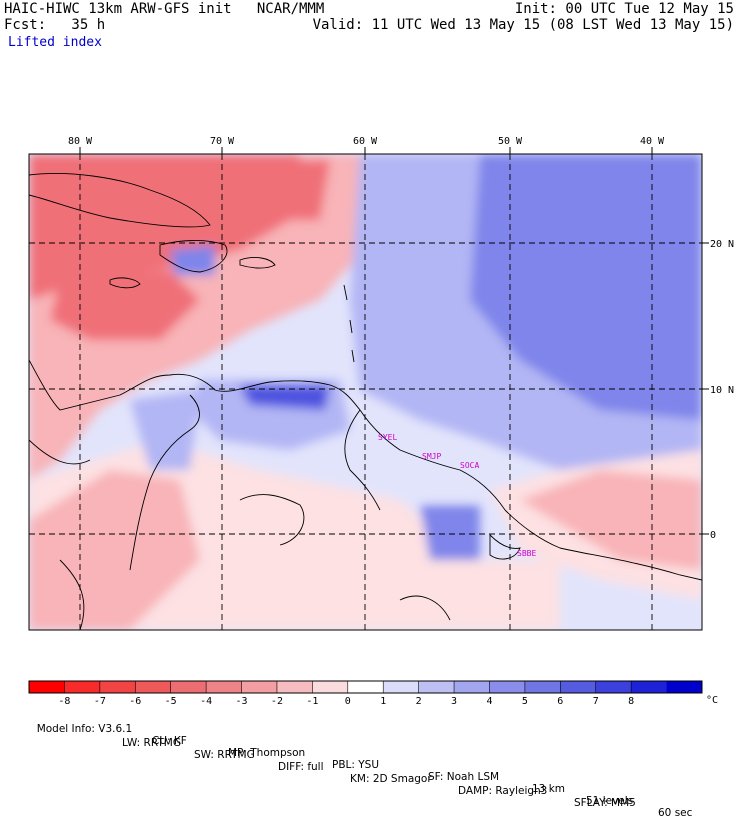 The image size is (740, 819). I want to click on colorbar-frame, so click(365, 687).